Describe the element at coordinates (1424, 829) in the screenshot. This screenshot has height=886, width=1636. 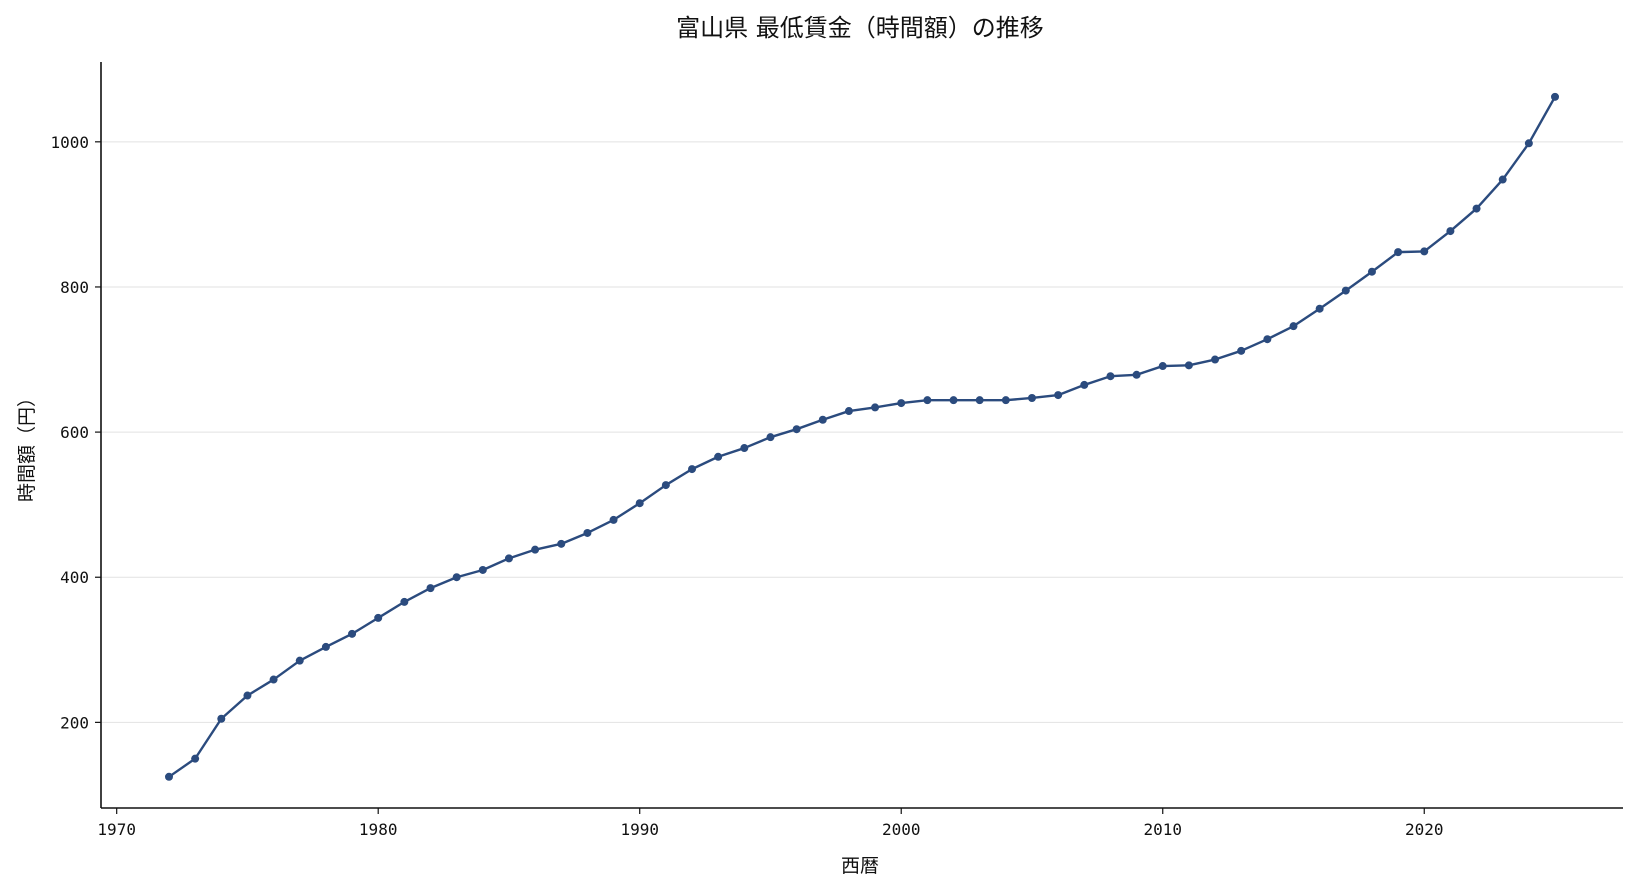
I see `x-tick-label: 2020` at that location.